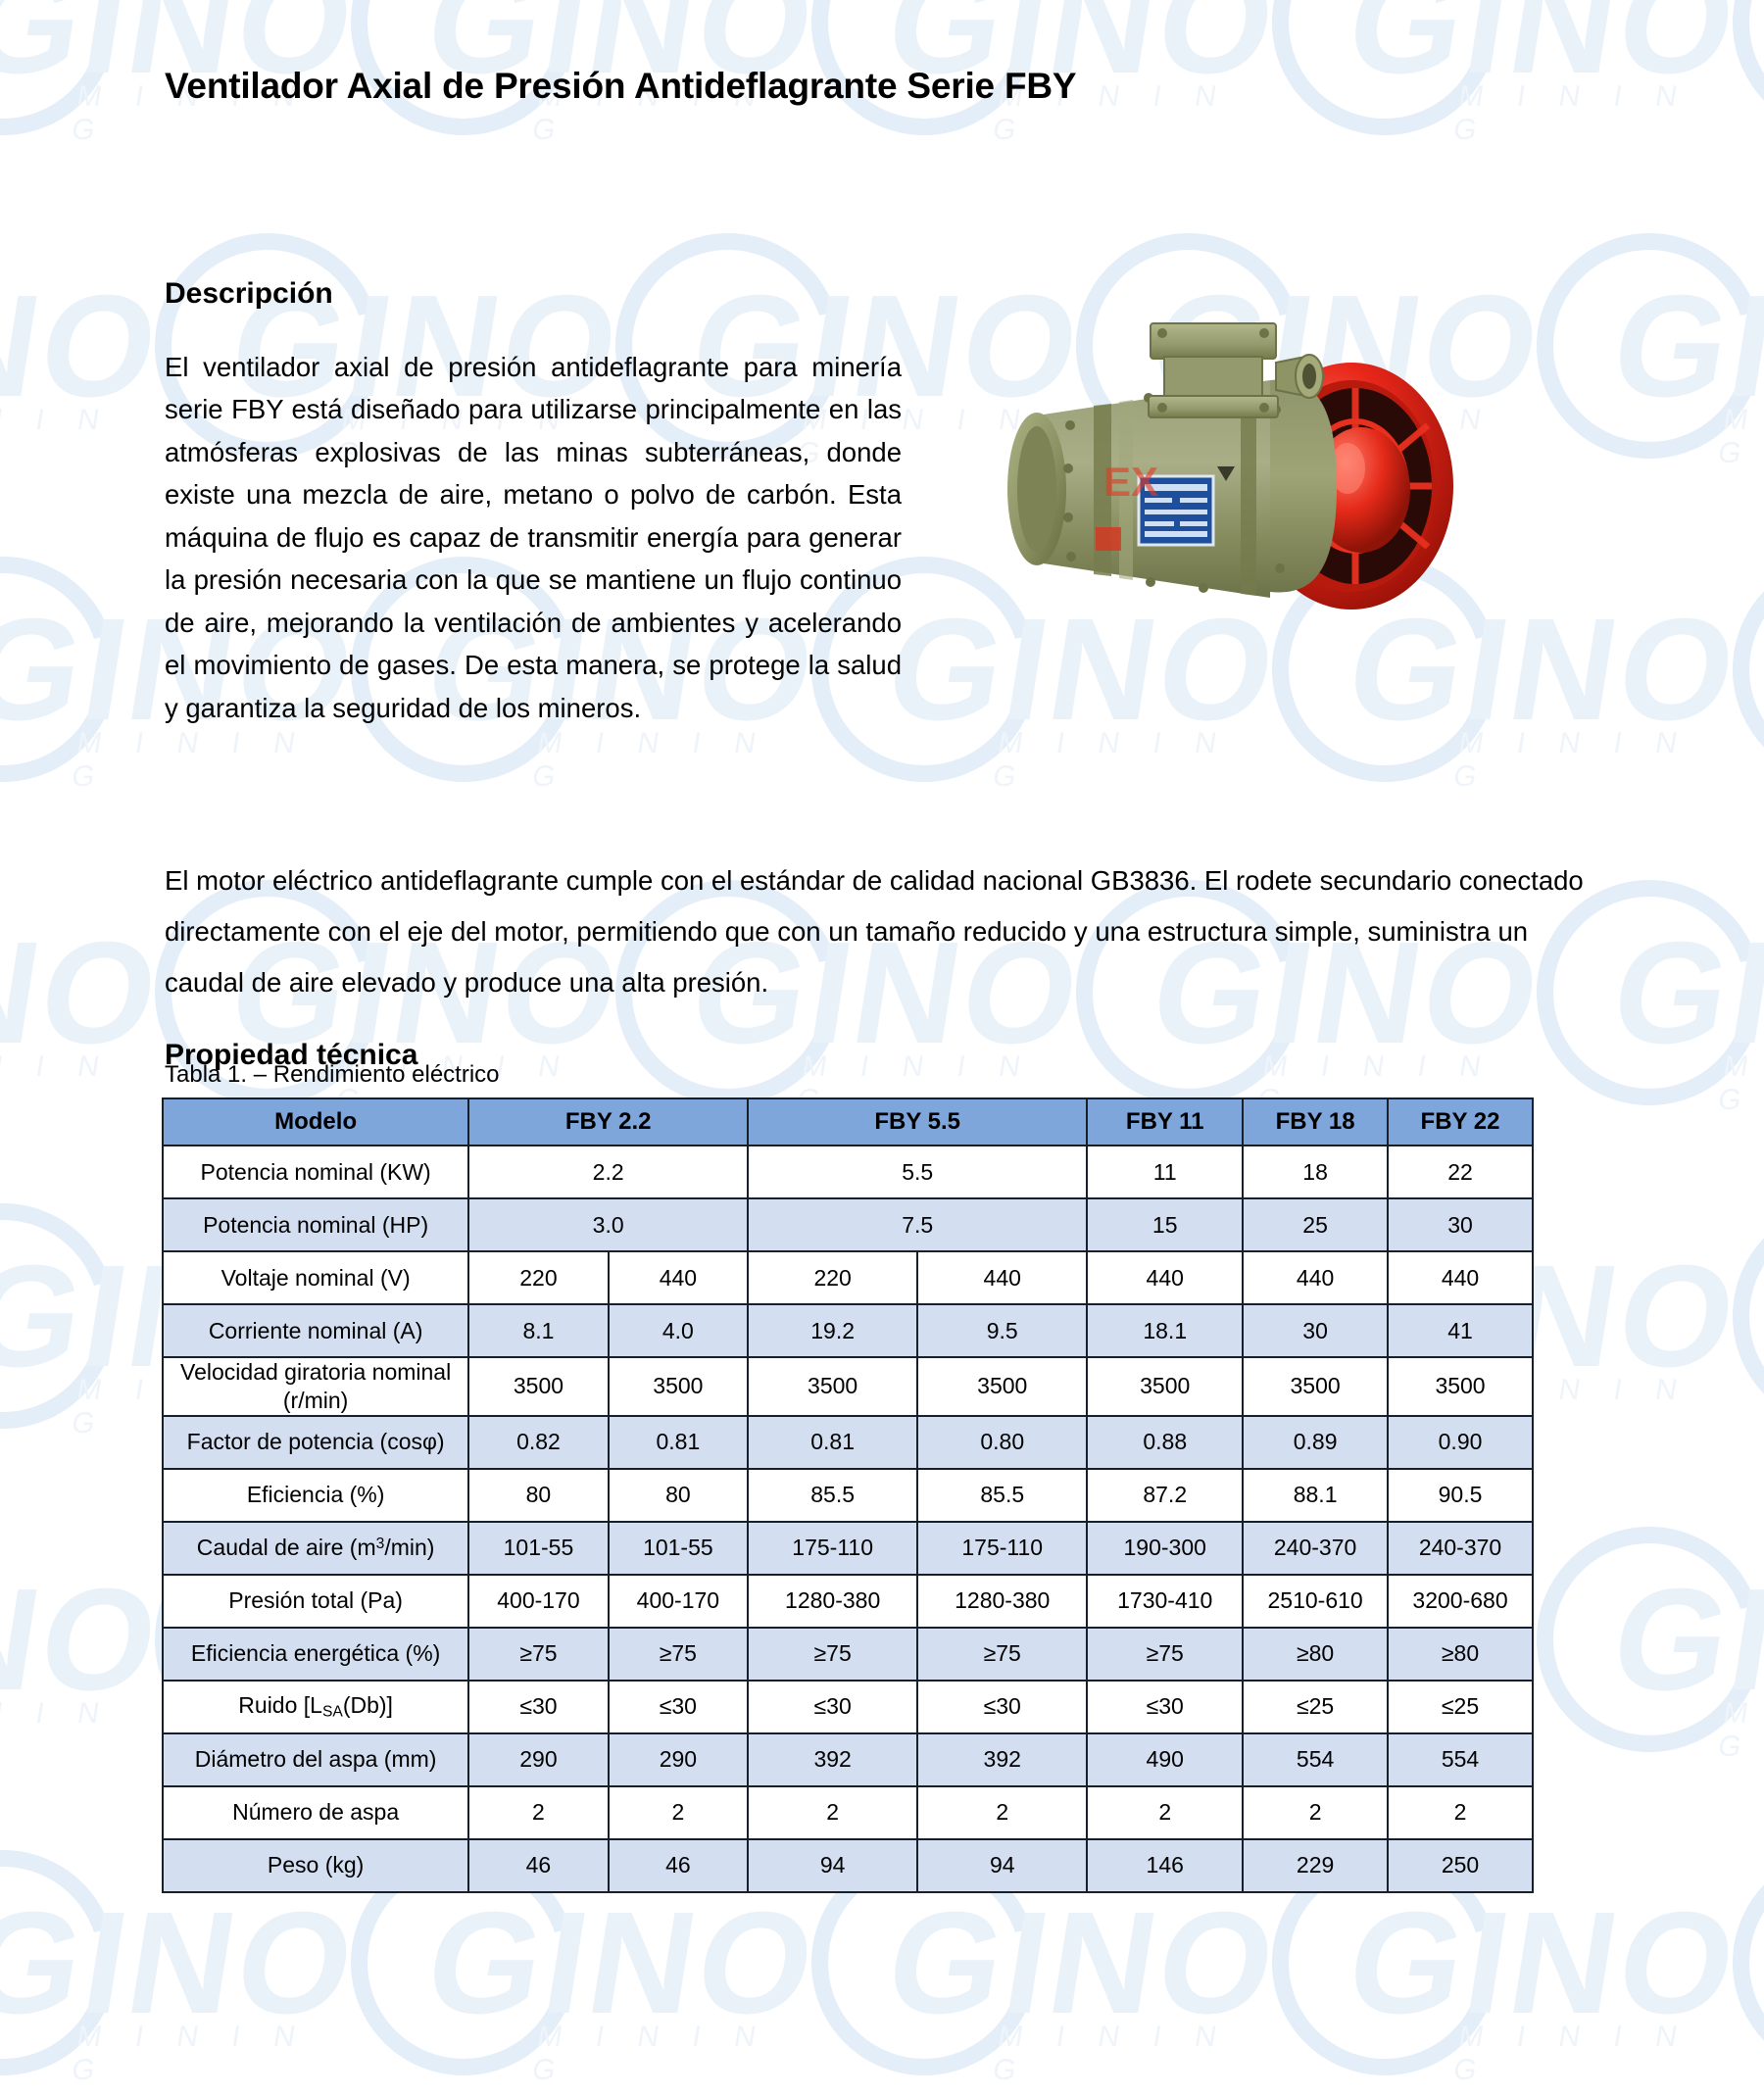  I want to click on table-cell: 87.2, so click(1165, 1495).